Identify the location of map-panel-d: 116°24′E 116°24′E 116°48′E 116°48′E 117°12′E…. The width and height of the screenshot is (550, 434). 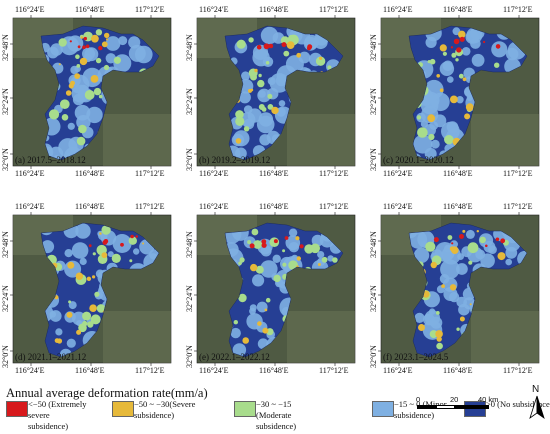
(88, 288).